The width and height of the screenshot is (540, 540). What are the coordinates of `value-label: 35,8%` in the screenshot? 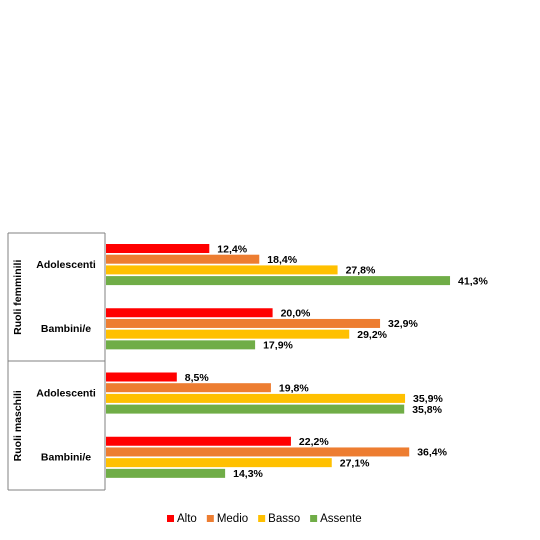 It's located at (427, 410).